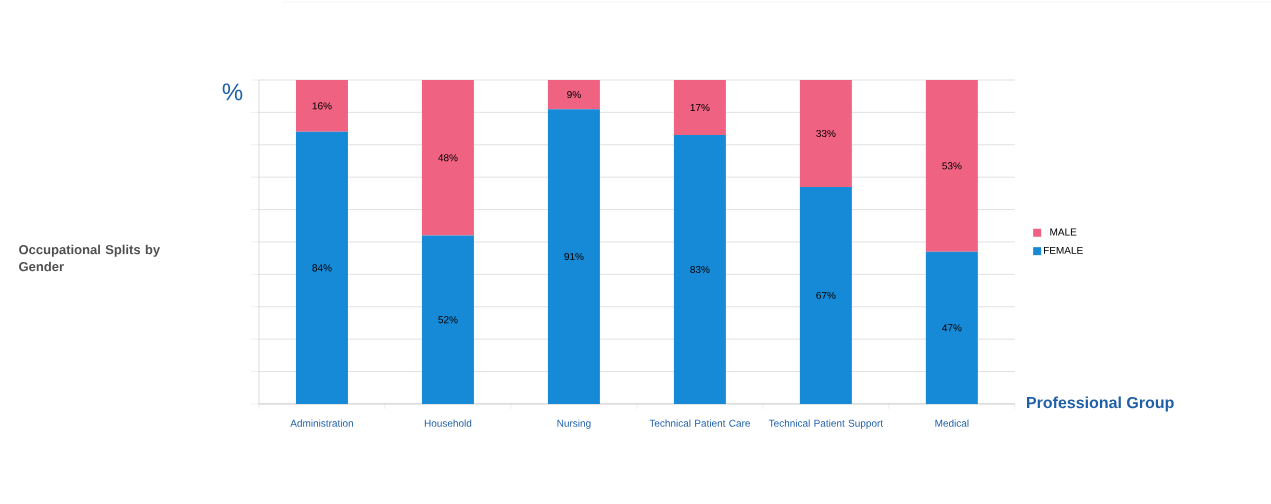 The image size is (1271, 504). What do you see at coordinates (699, 423) in the screenshot?
I see `x-tick-label: Technical Patient Care` at bounding box center [699, 423].